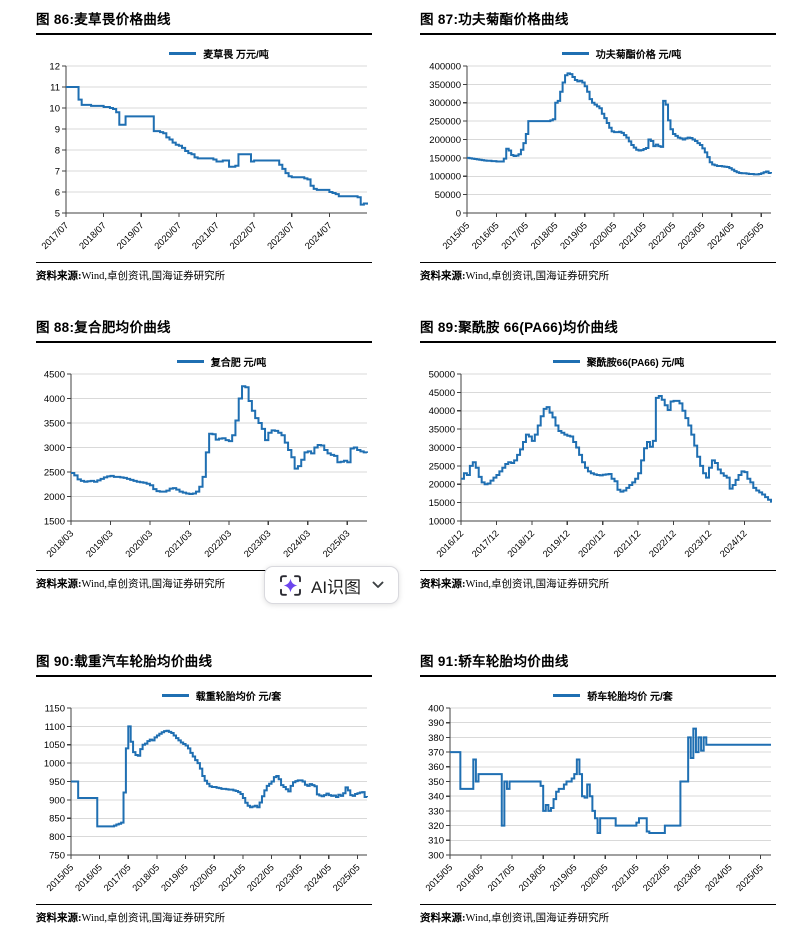 The width and height of the screenshot is (804, 942). What do you see at coordinates (662, 543) in the screenshot?
I see `x-tick-label: 2022/12` at bounding box center [662, 543].